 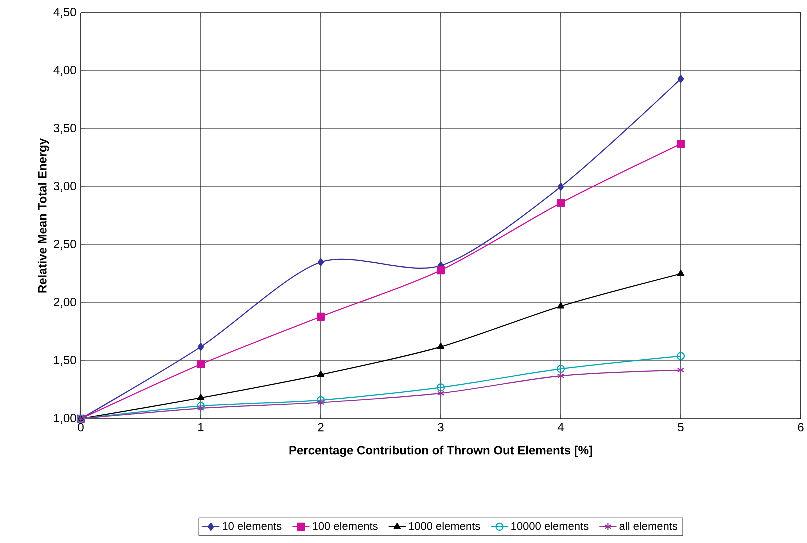 What do you see at coordinates (65, 13) in the screenshot?
I see `y-tick-label: 4,50` at bounding box center [65, 13].